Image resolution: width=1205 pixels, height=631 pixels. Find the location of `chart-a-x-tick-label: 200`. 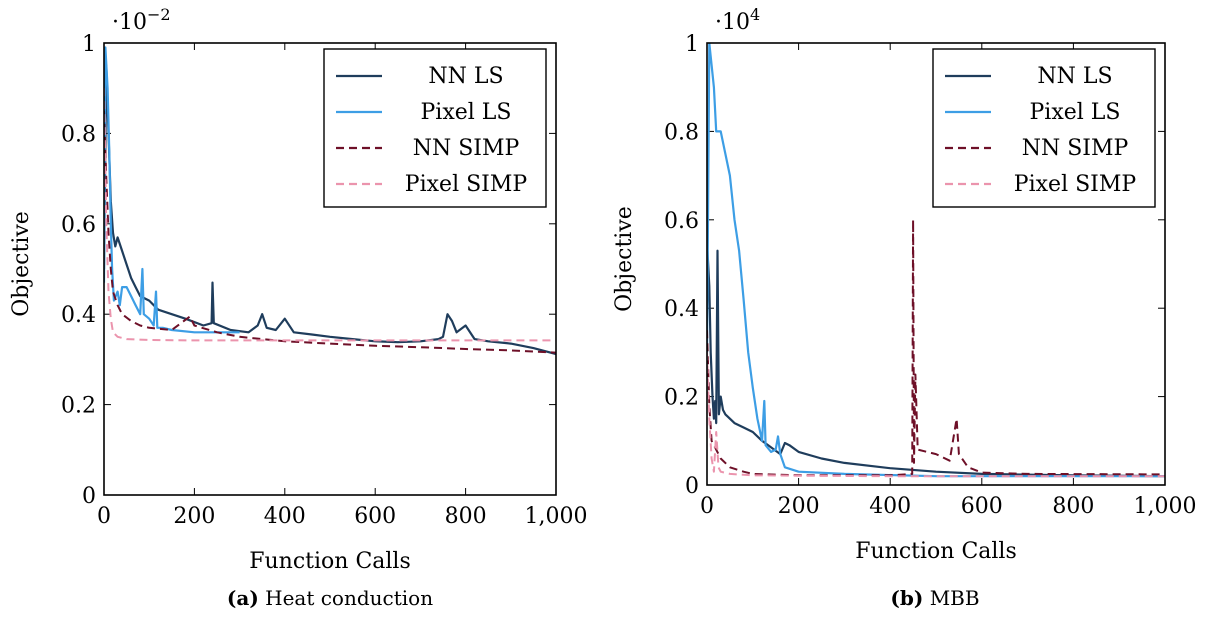

chart-a-x-tick-label: 200 is located at coordinates (194, 516).